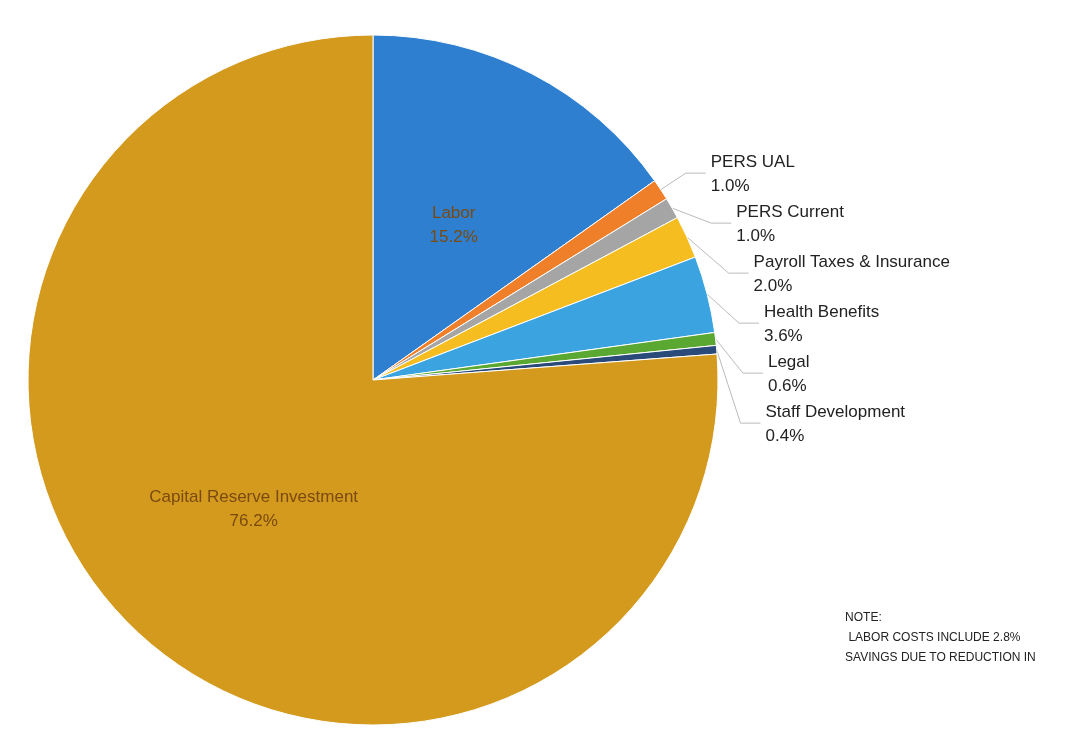  Describe the element at coordinates (253, 521) in the screenshot. I see `data-label: 76.2%` at that location.